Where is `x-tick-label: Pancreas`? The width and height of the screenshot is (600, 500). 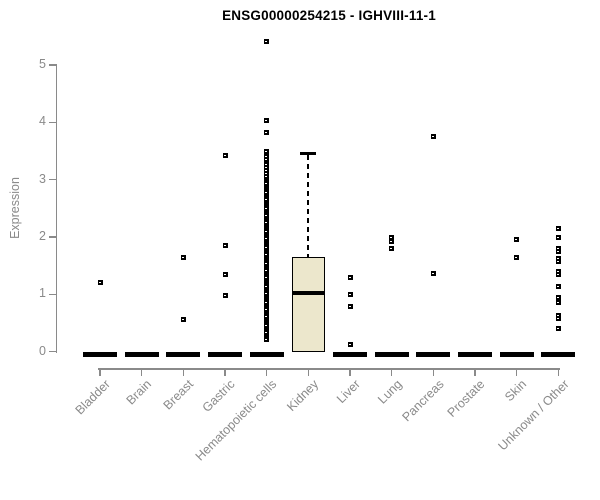
x-tick-label: Pancreas is located at coordinates (423, 401).